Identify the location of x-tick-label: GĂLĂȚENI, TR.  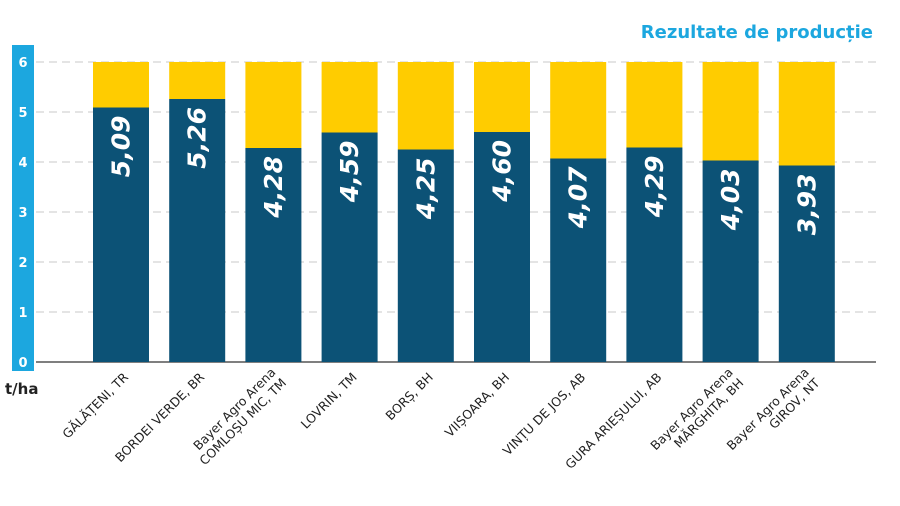
(95, 405).